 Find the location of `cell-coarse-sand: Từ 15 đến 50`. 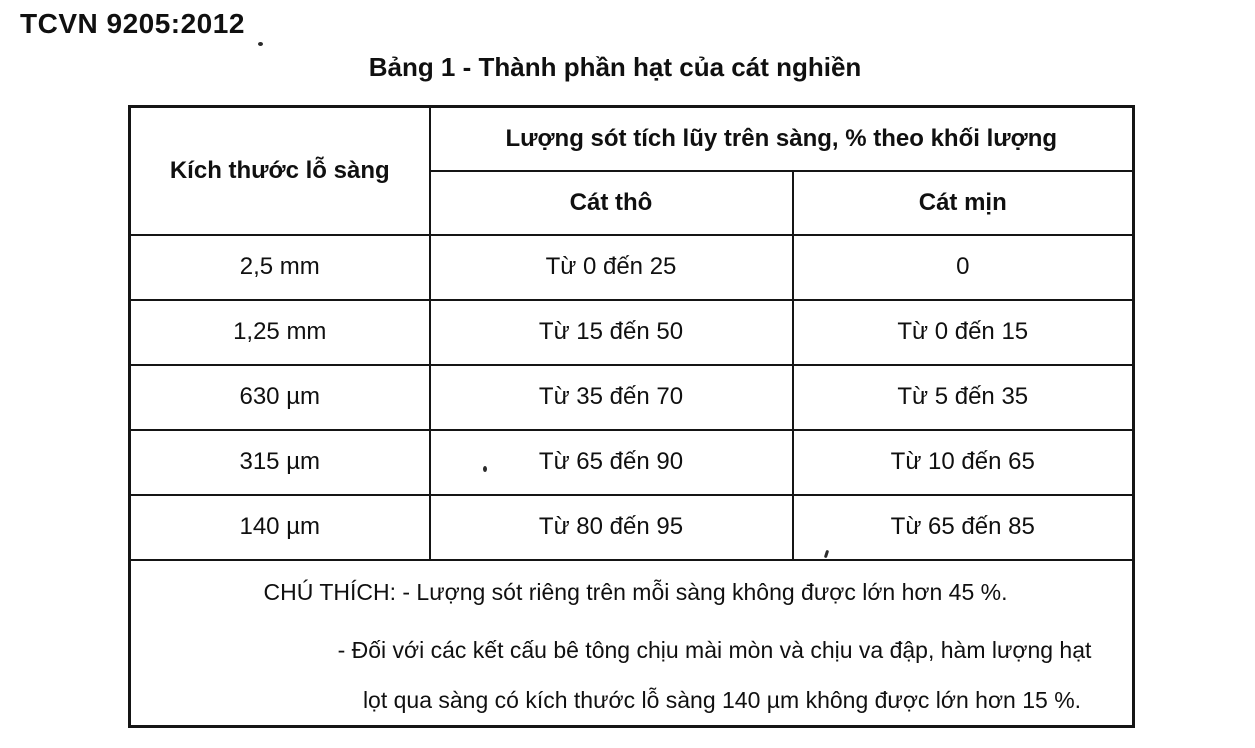

cell-coarse-sand: Từ 15 đến 50 is located at coordinates (611, 332).